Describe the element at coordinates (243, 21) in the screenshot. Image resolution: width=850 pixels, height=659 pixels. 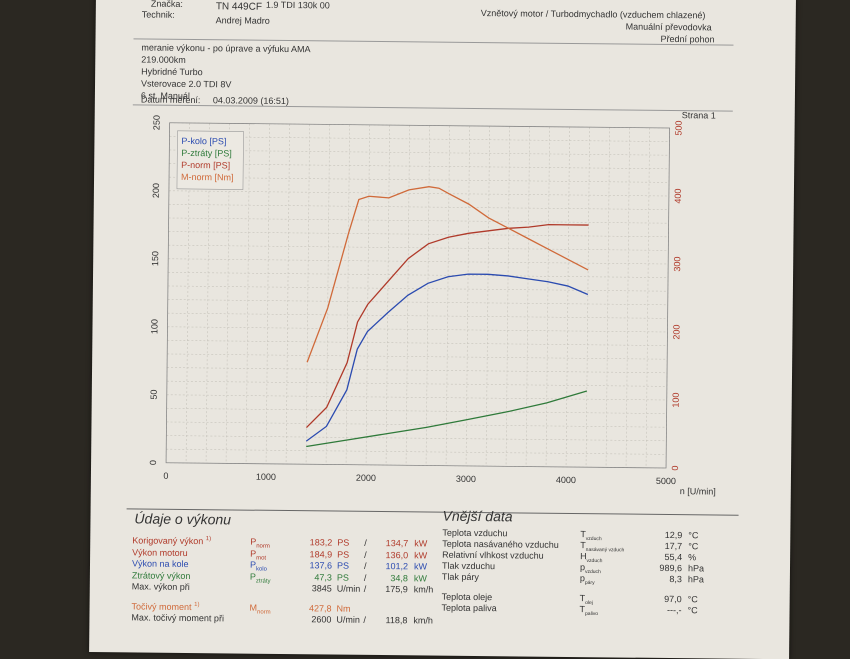
I see `technician-name: Andrej Madro` at that location.